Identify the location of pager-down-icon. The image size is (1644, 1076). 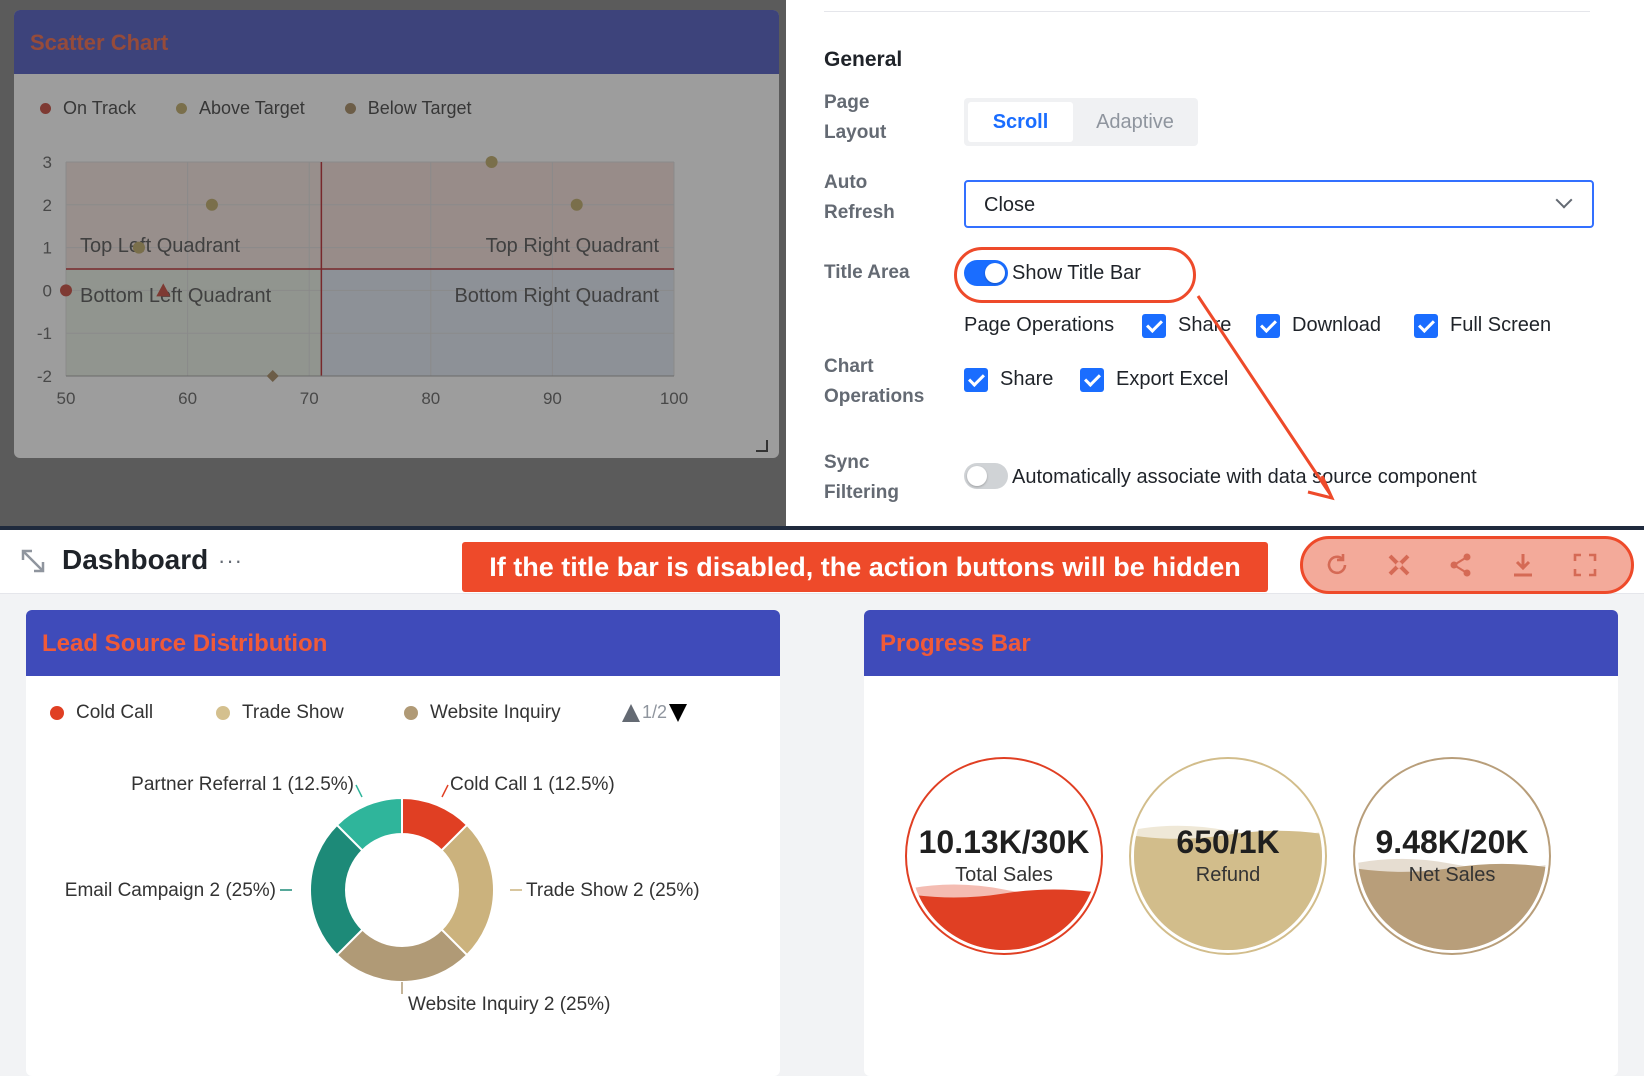
(678, 712).